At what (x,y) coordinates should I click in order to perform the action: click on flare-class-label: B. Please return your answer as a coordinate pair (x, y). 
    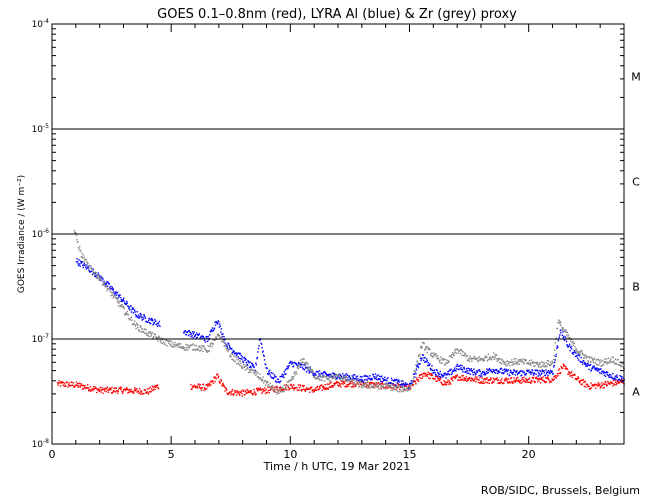
    Looking at the image, I should click on (636, 287).